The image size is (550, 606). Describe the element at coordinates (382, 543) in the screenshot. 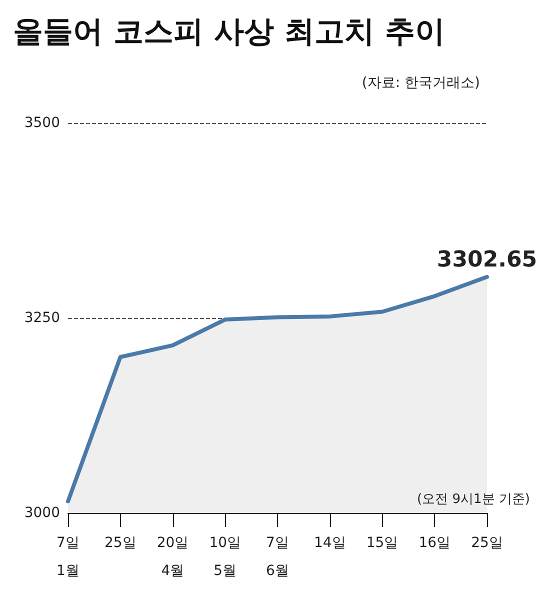

I see `x-tick-label: 15일` at that location.